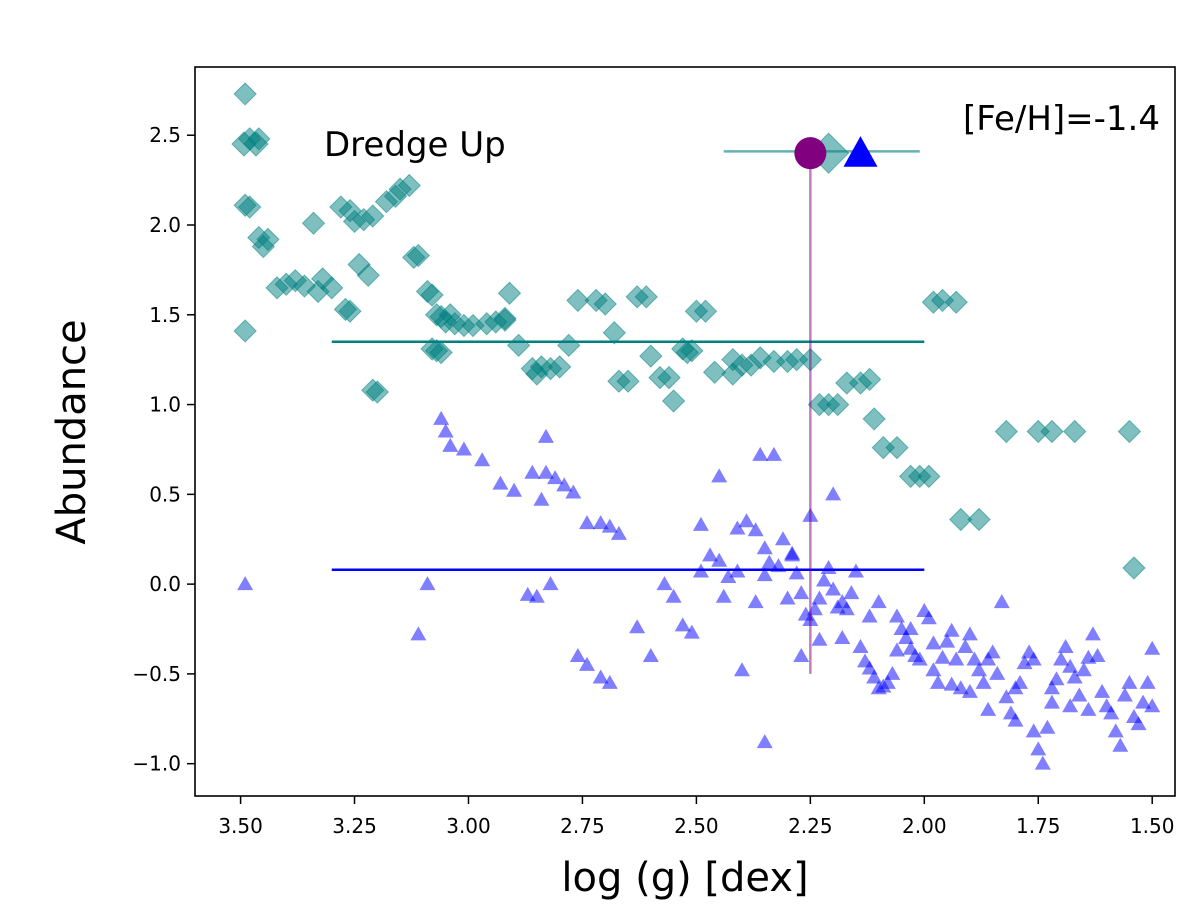 The height and width of the screenshot is (918, 1200). Describe the element at coordinates (1061, 119) in the screenshot. I see `metallicity-annotation: [Fe/H]=-1.4` at that location.